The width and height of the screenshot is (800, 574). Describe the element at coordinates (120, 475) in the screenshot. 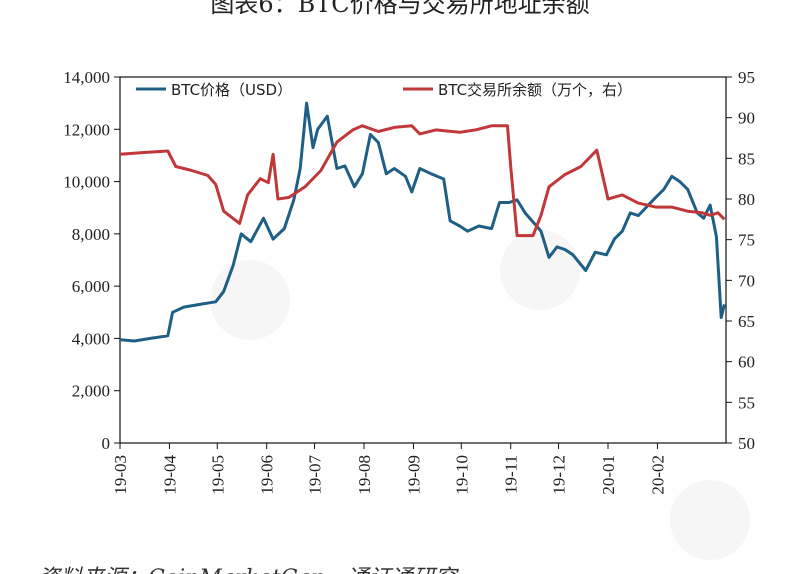

I see `x-axis-tick-label: 19-03` at that location.